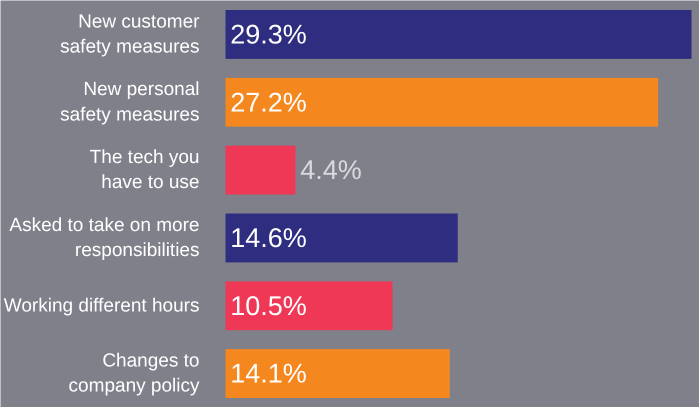  Describe the element at coordinates (145, 170) in the screenshot. I see `y-tick-label: The tech you have to use` at that location.